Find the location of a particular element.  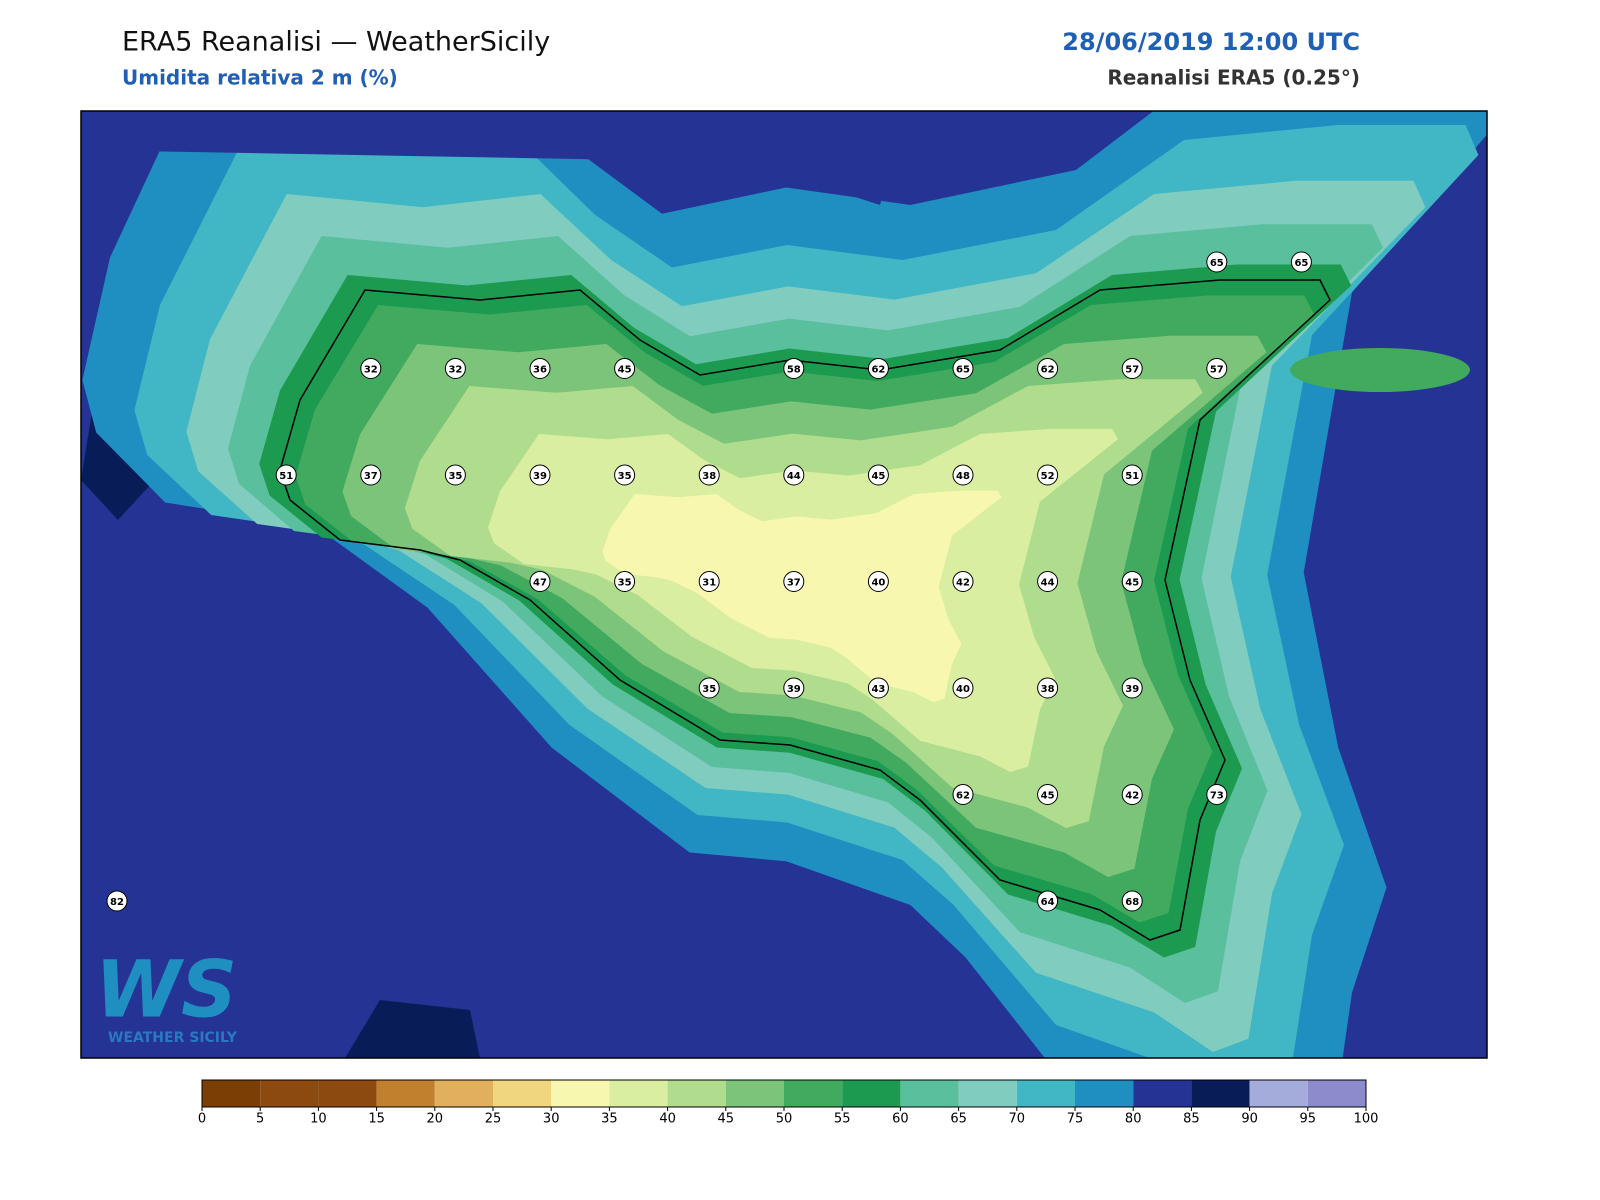

station-value: 64 is located at coordinates (1048, 902).